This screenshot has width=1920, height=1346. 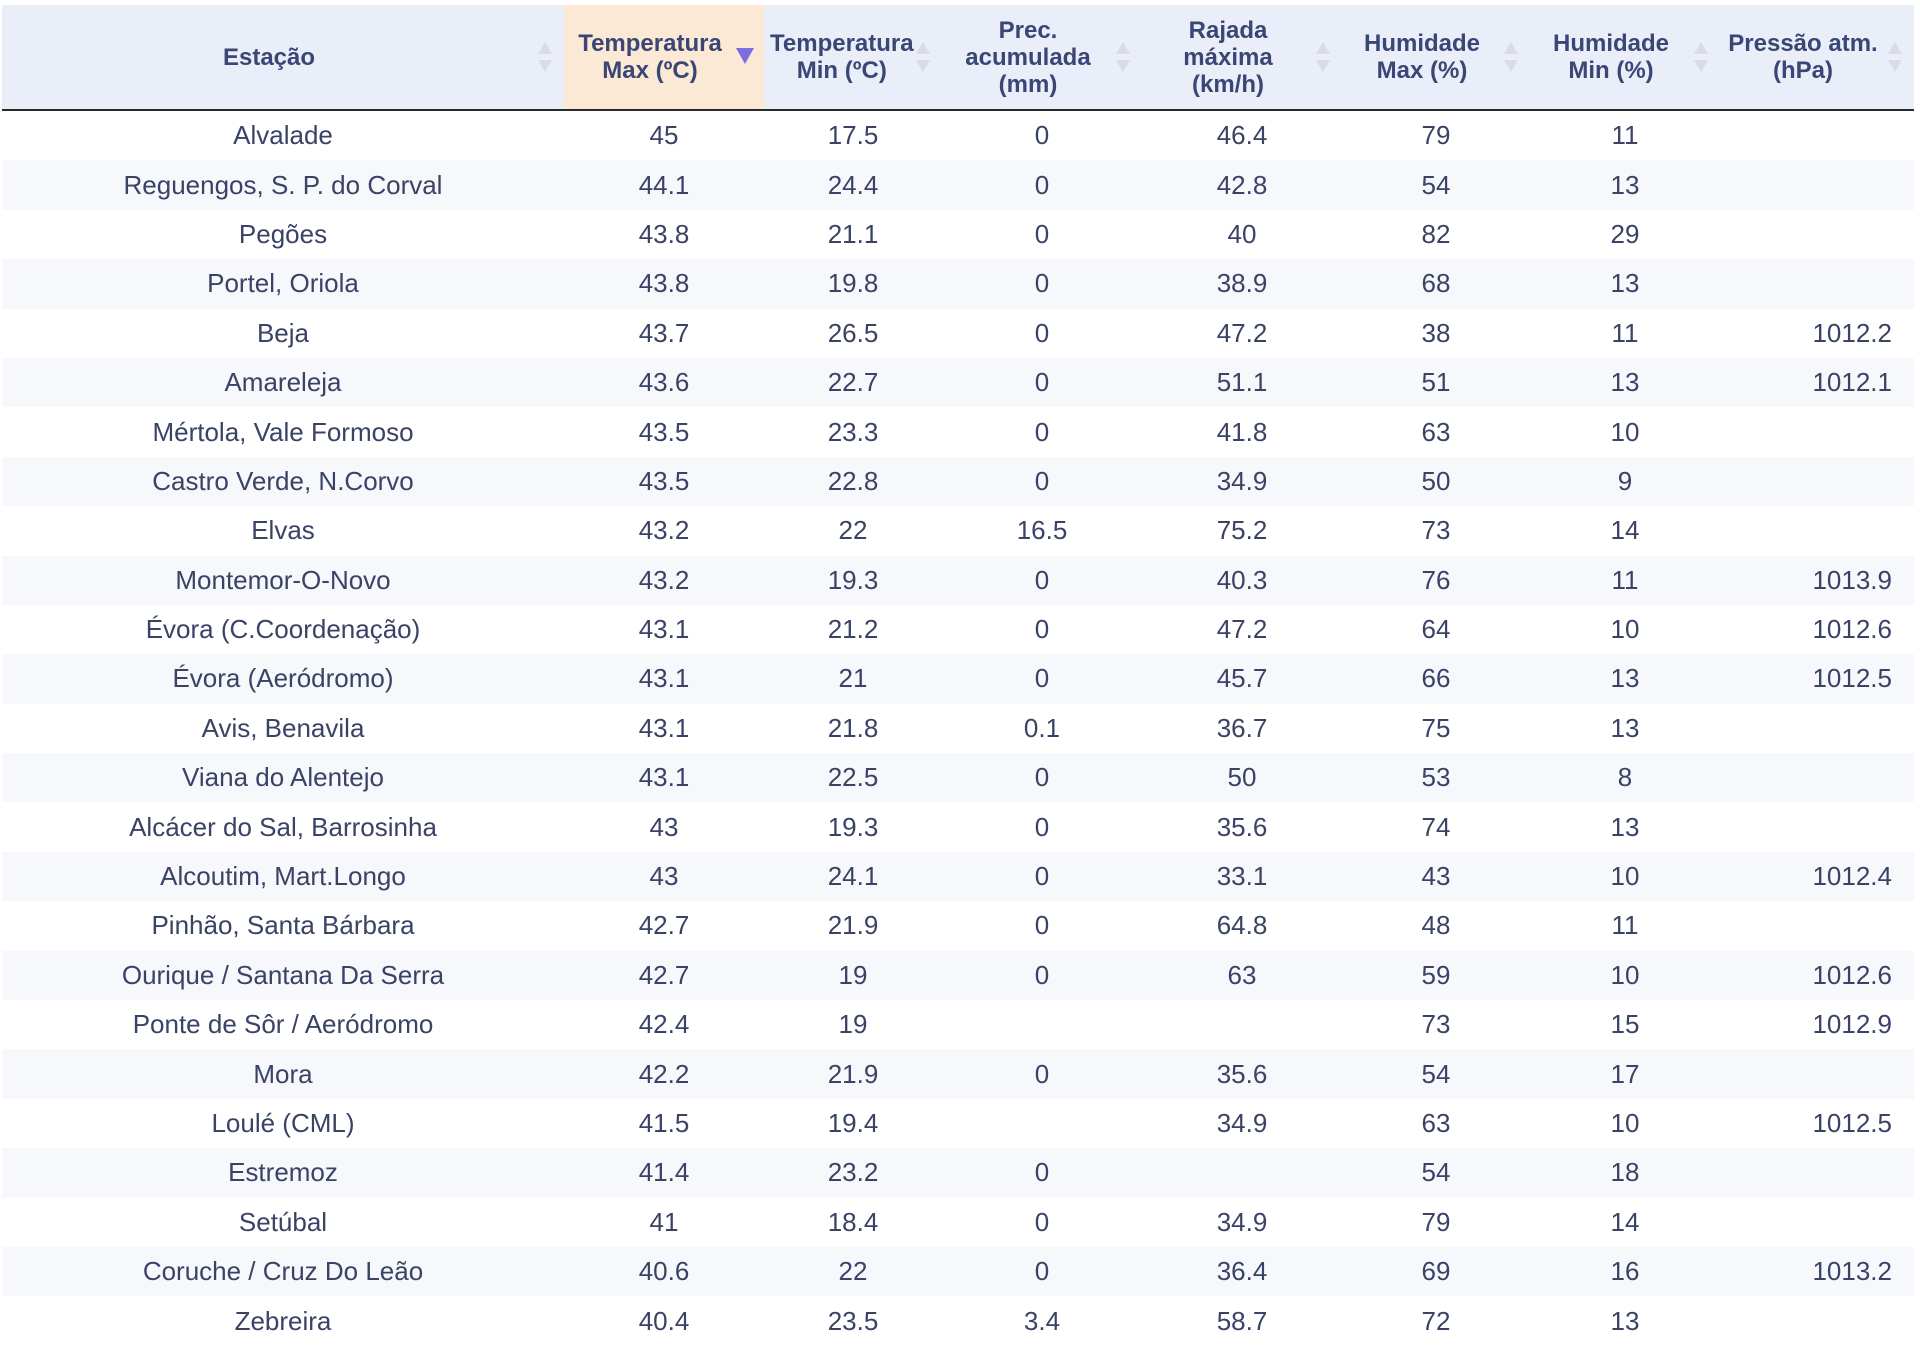 I want to click on table-row: Castro Verde, N.Corvo 43.5 22.8 0 34.9 50 9, so click(x=958, y=481).